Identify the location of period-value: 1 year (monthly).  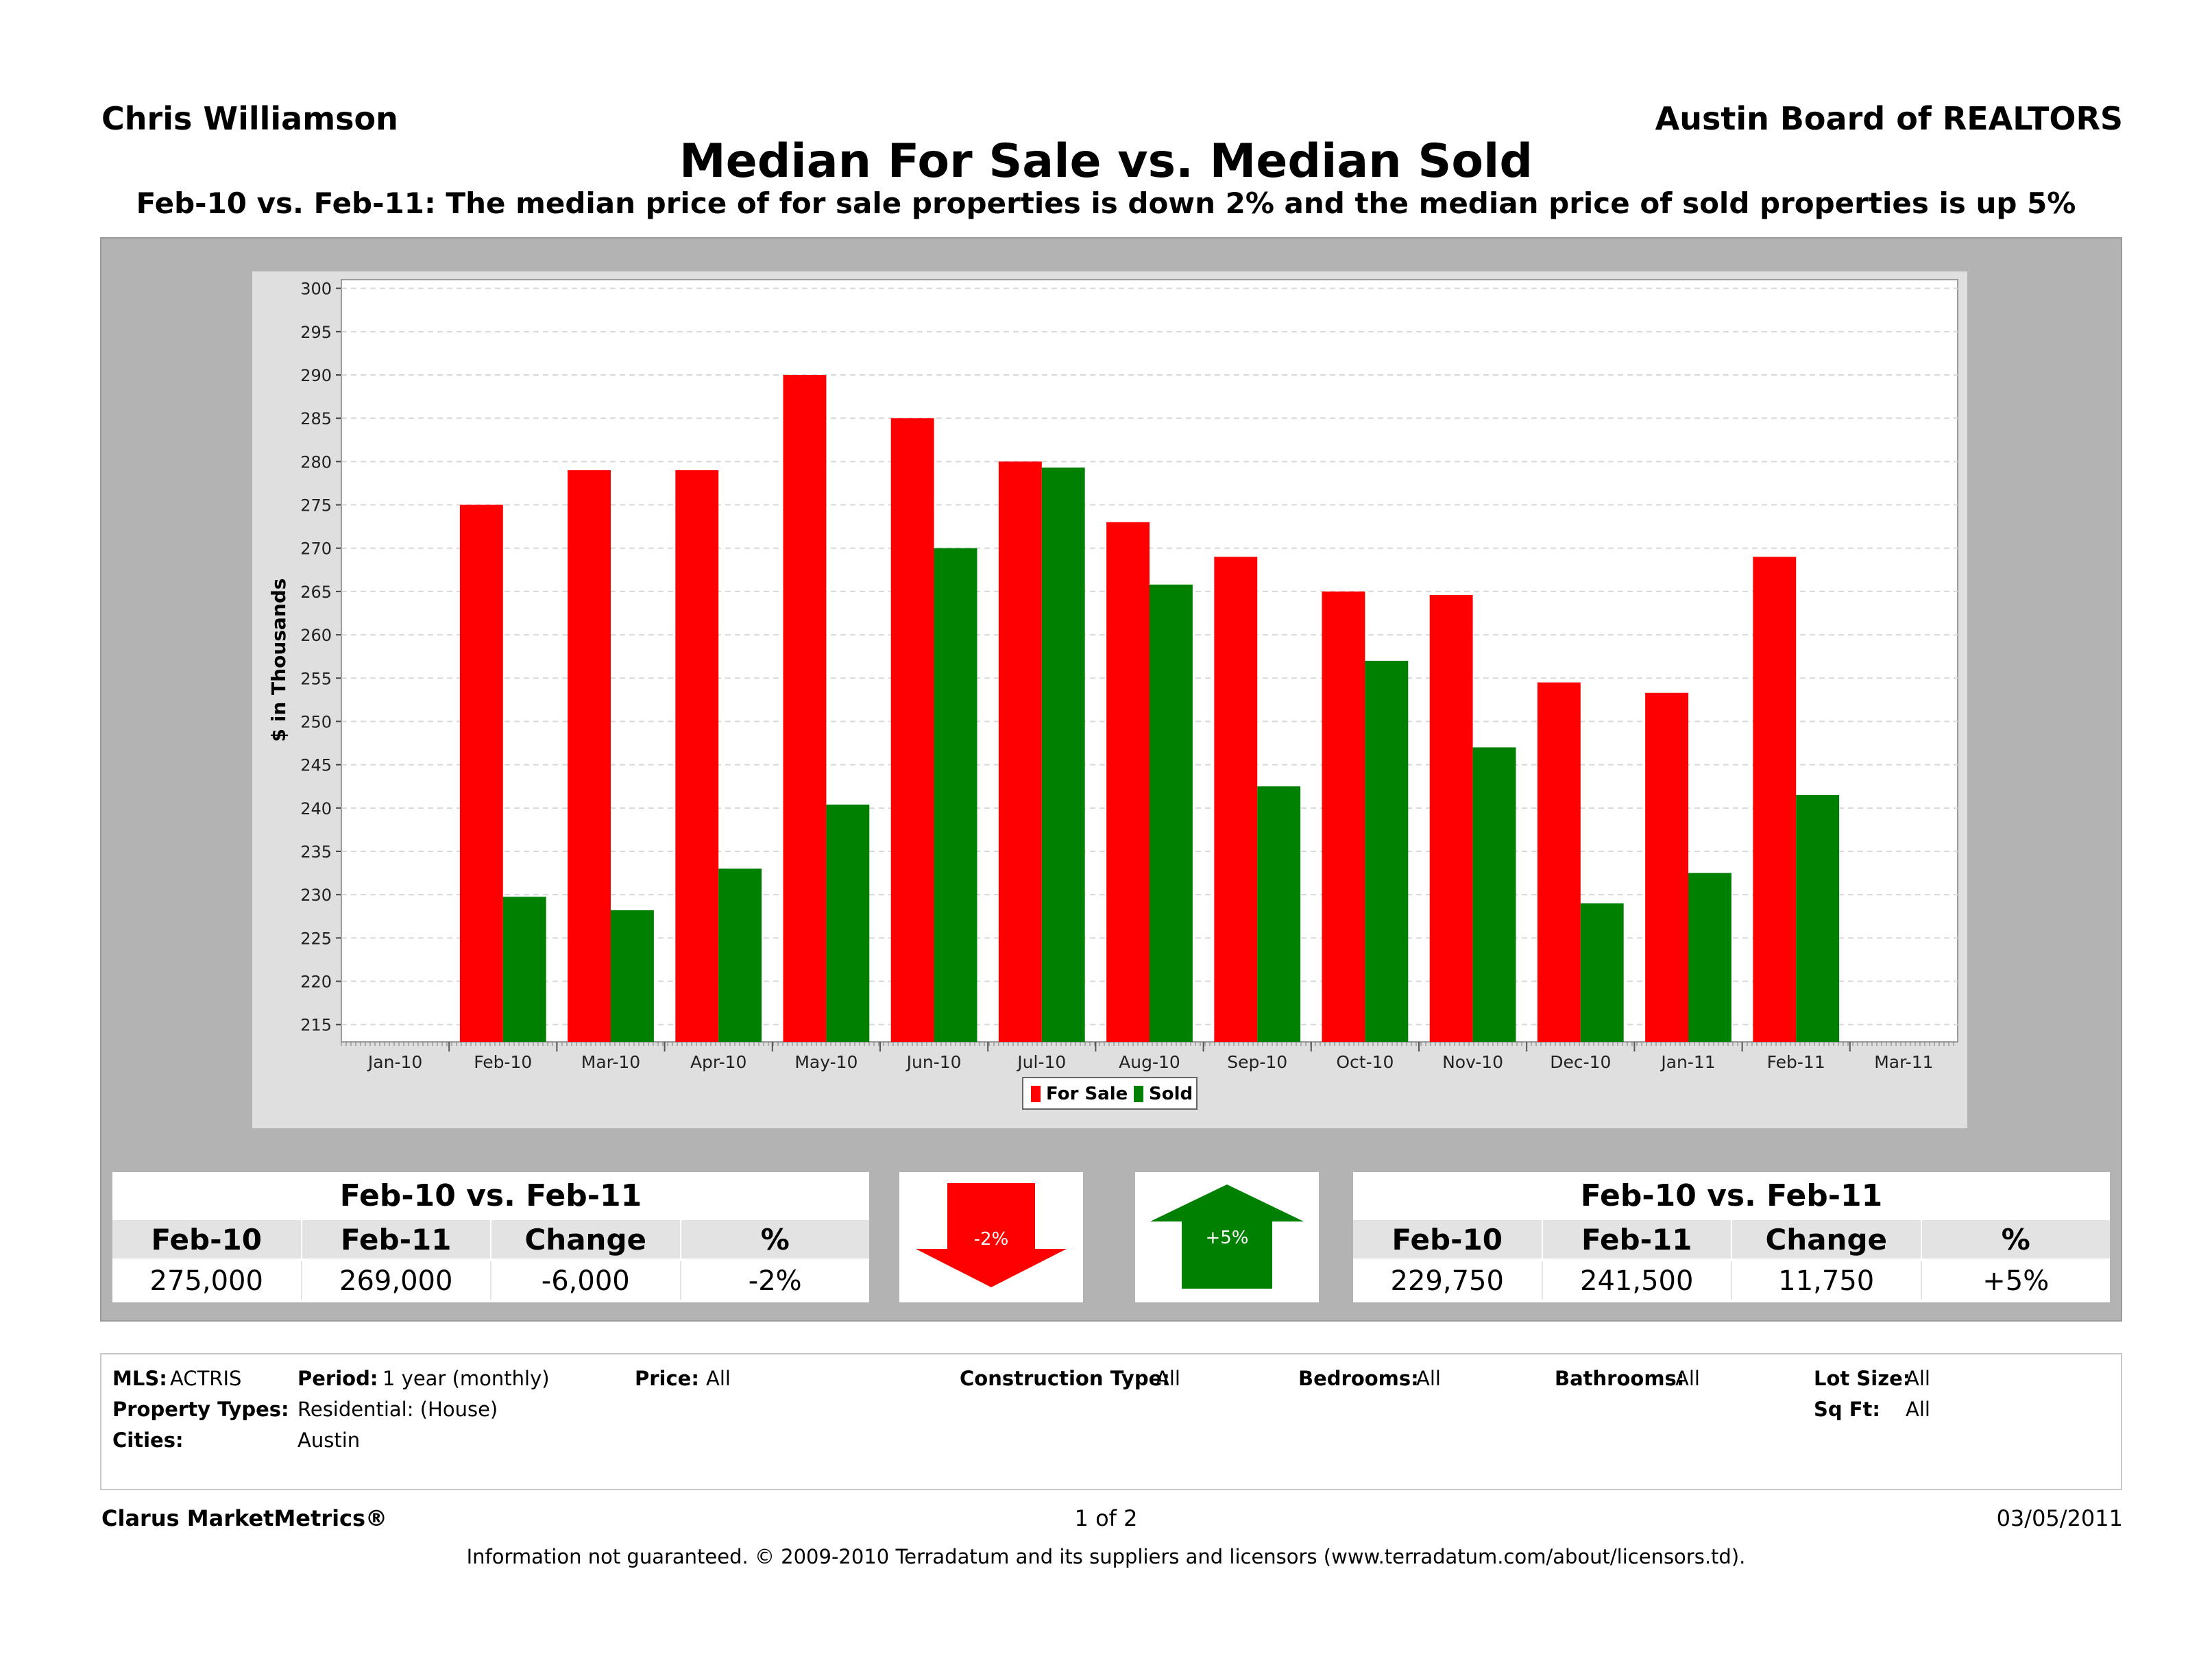
(466, 1378).